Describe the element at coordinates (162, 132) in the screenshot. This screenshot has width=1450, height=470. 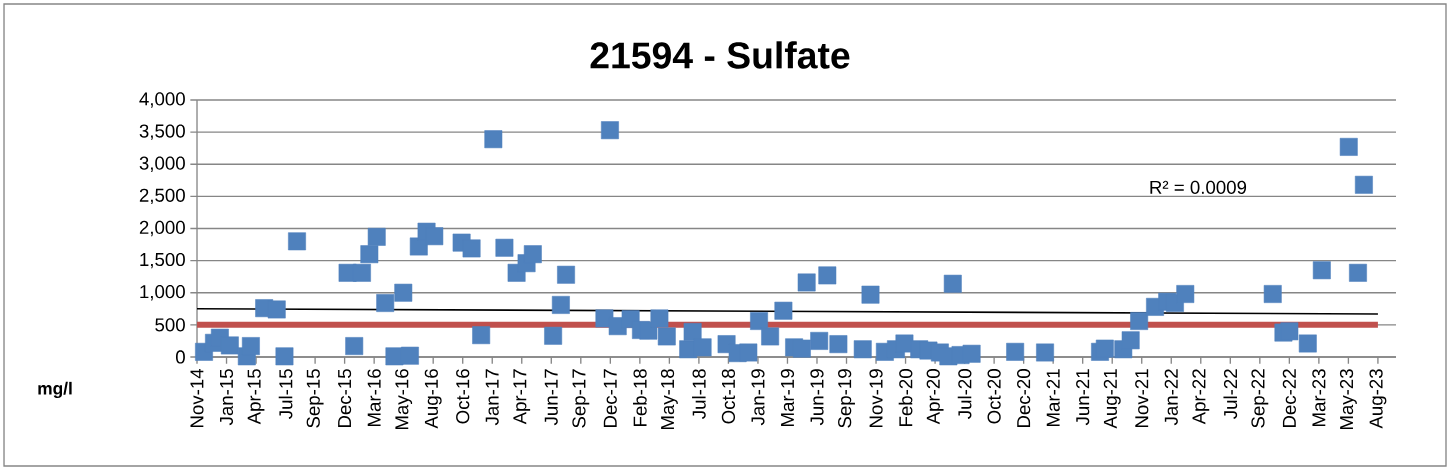
I see `y-tick-label: 3,500` at that location.